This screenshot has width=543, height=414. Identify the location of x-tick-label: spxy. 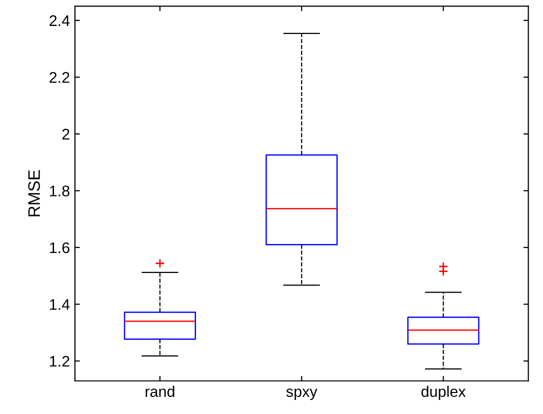
(302, 394).